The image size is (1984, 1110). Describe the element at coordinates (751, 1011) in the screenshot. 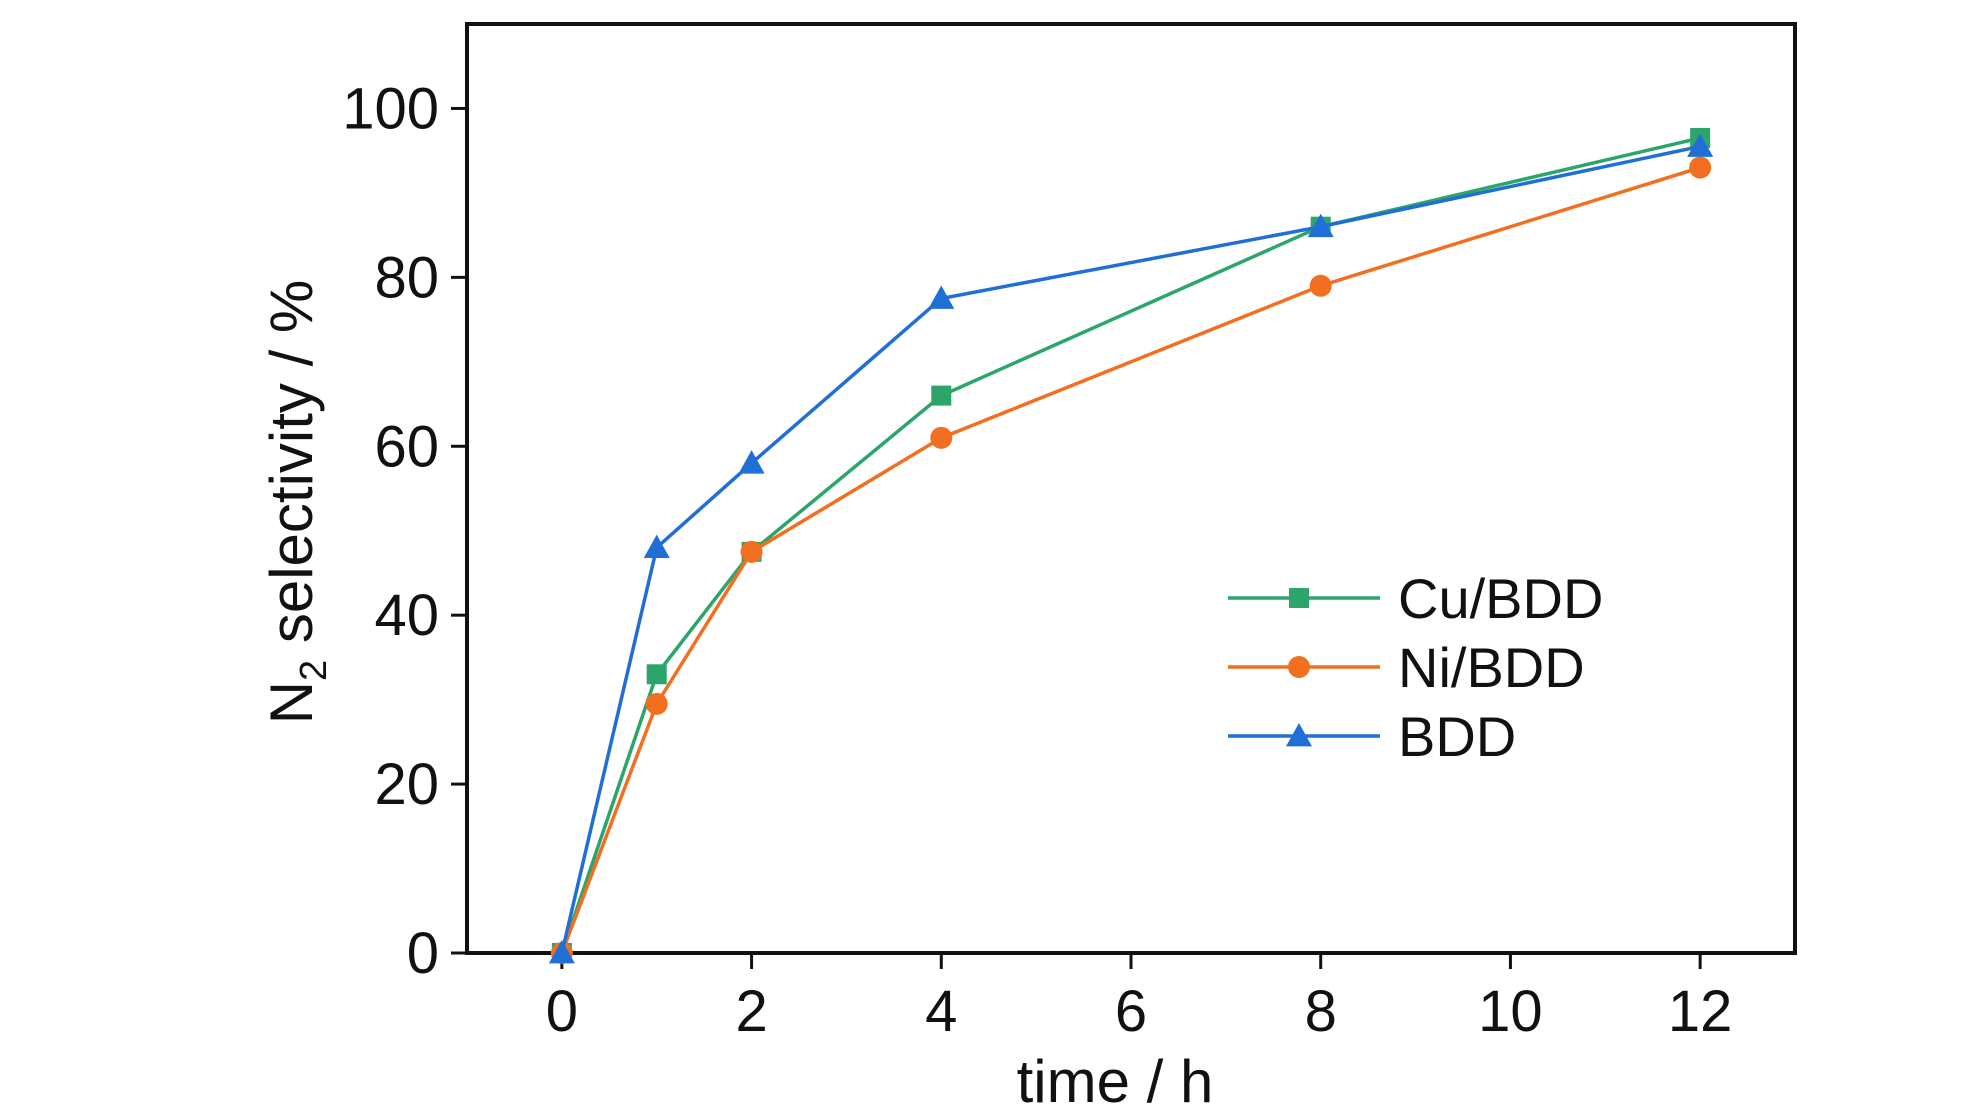

I see `x-tick-label: 2` at that location.